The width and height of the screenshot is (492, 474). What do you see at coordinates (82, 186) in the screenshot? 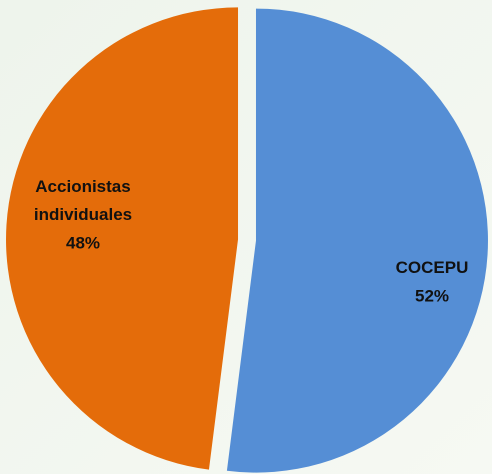
I see `label-line: Accionistas` at bounding box center [82, 186].